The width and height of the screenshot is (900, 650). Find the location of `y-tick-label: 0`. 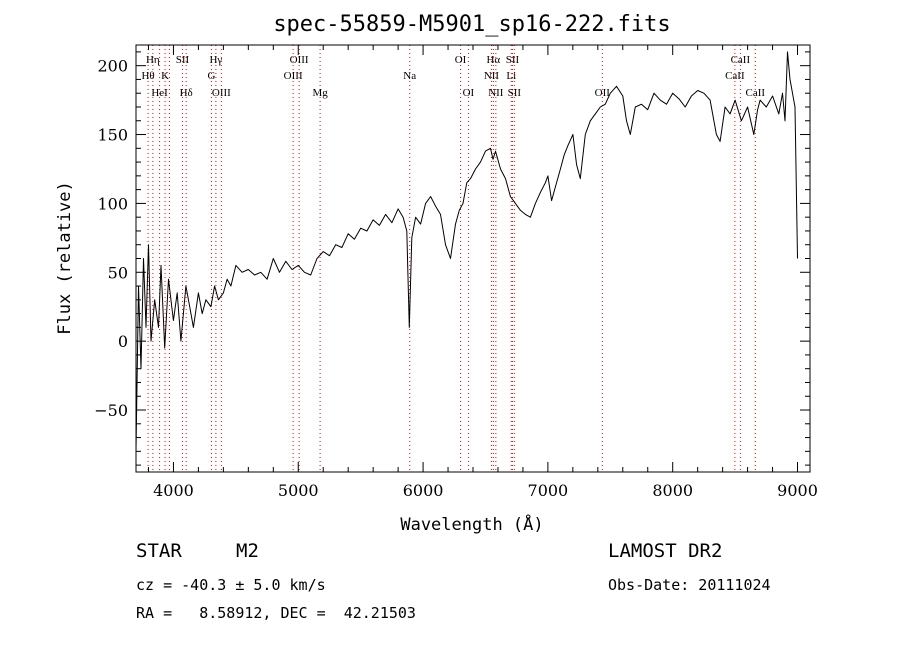

y-tick-label: 0 is located at coordinates (123, 341).